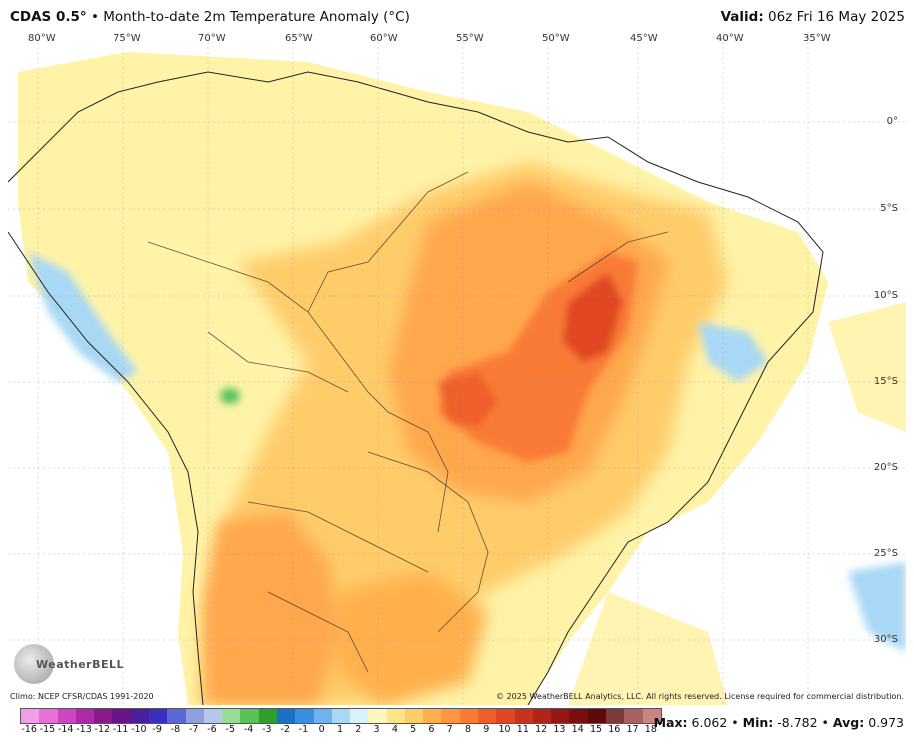 Image resolution: width=914 pixels, height=750 pixels. What do you see at coordinates (596, 729) in the screenshot?
I see `colorbar-tick-label: 15` at bounding box center [596, 729].